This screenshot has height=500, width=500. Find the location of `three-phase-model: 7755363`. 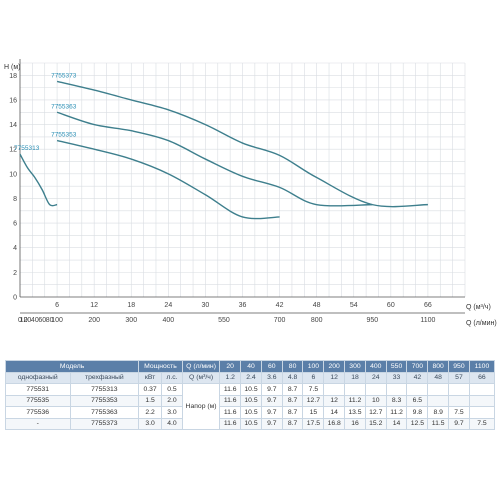

three-phase-model: 7755363 is located at coordinates (104, 412).